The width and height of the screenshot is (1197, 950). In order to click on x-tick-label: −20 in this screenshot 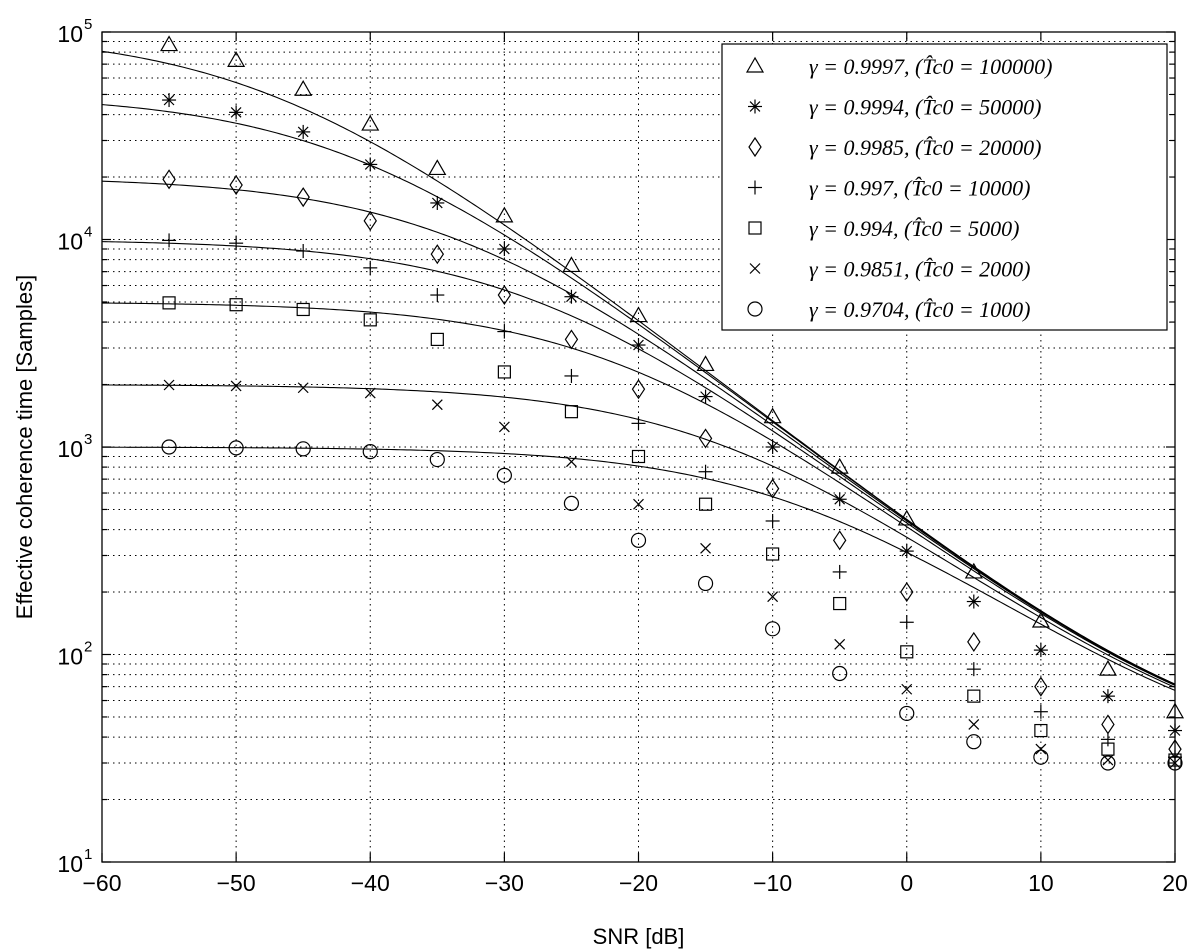, I will do `click(638, 883)`.